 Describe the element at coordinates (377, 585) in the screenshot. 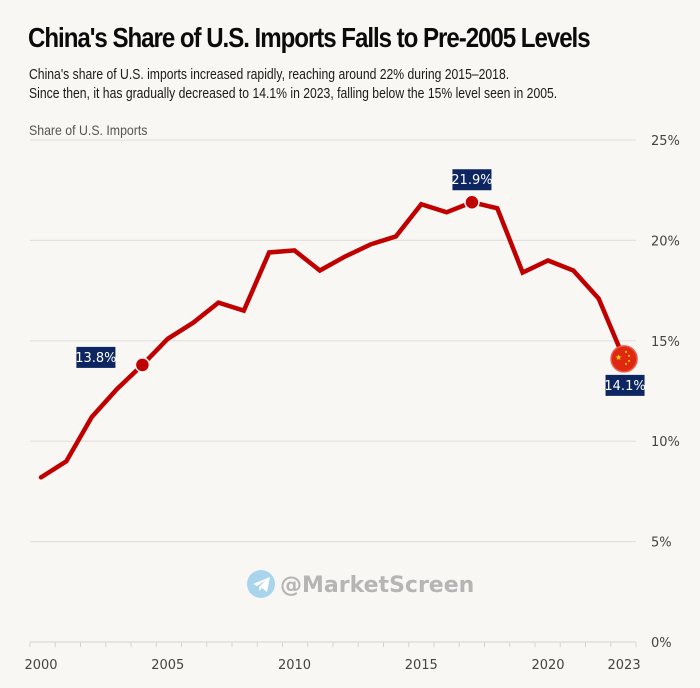

I see `watermark-text: @MarketScreen` at that location.